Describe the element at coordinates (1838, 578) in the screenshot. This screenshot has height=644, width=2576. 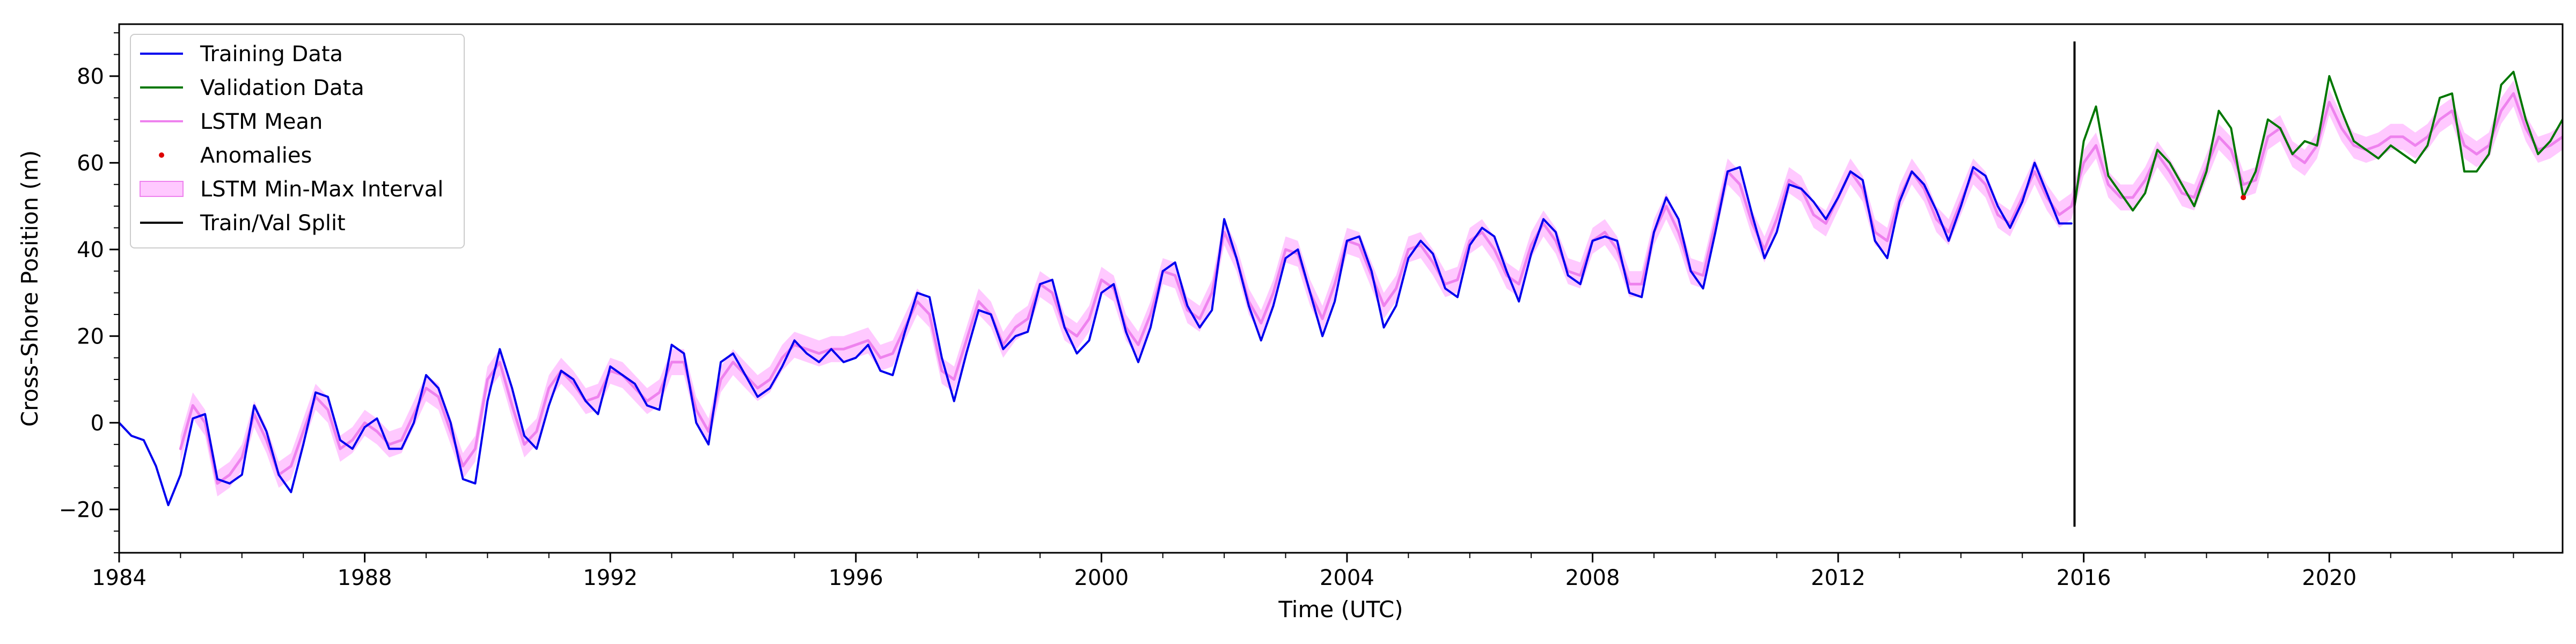
I see `x-tick-label: 2012` at that location.